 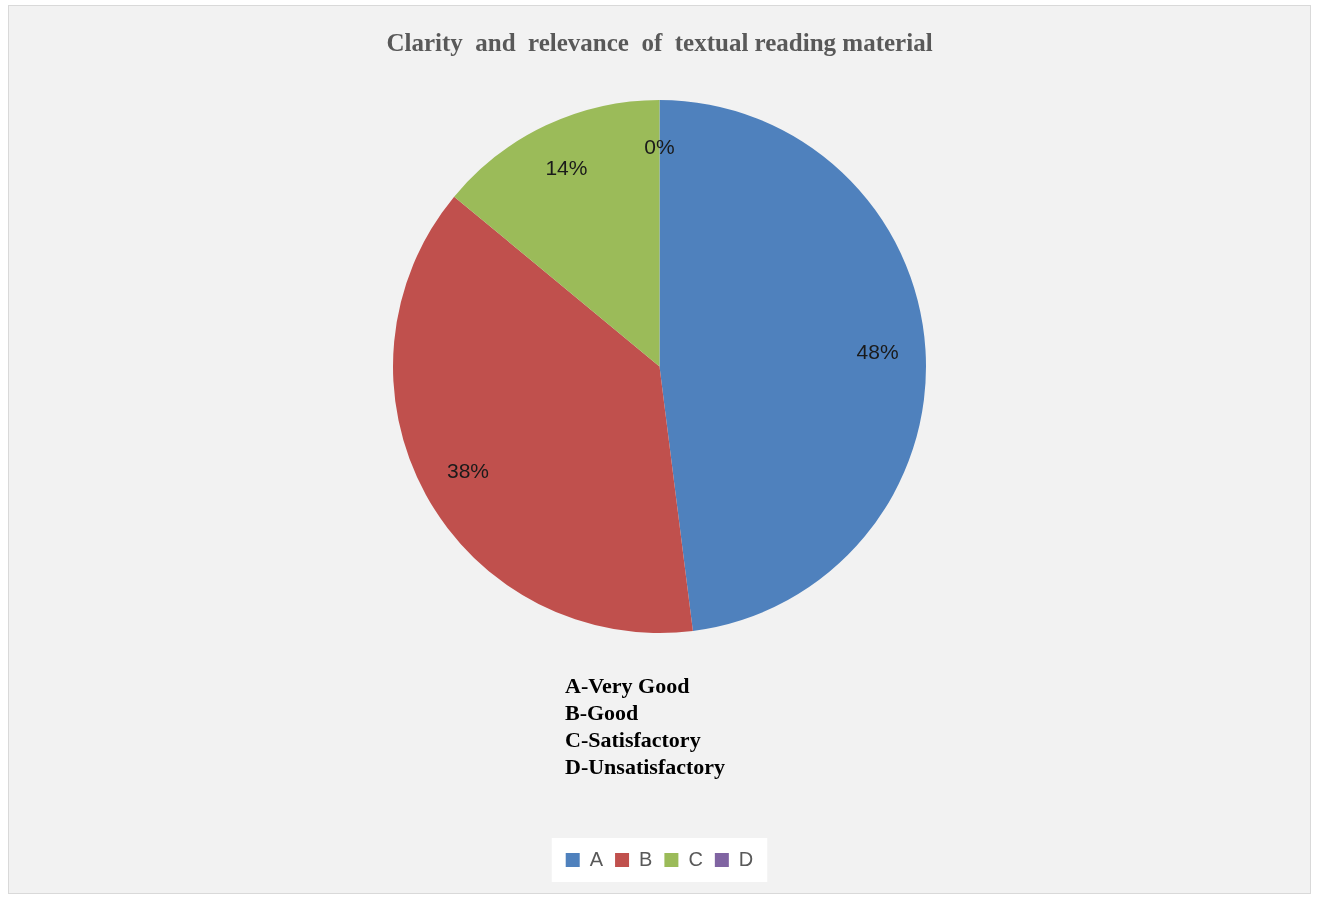 I want to click on text: D-Unsatisfactory, so click(x=645, y=766).